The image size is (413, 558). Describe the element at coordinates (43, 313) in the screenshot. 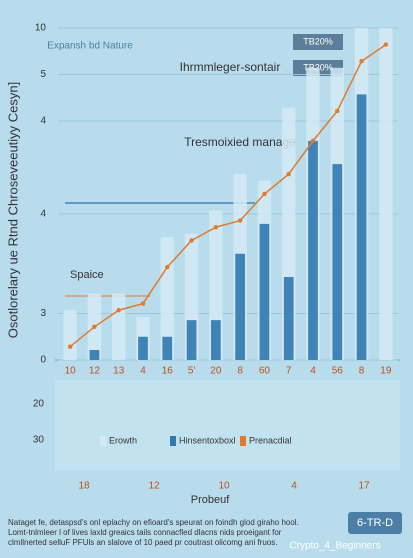

I see `y-tick-label: 3` at that location.